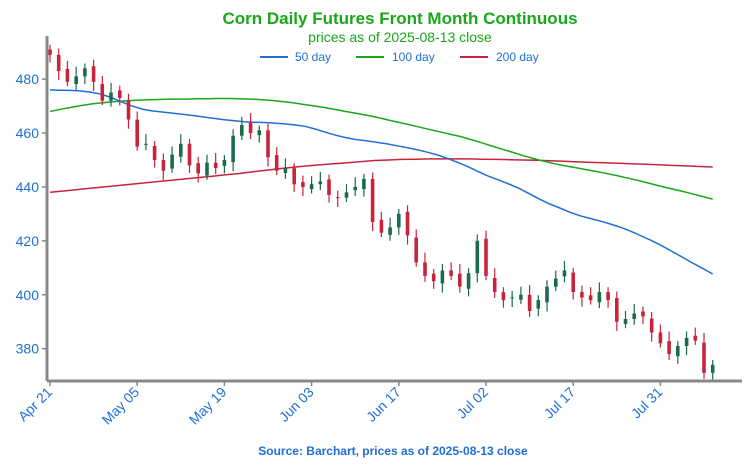 This screenshot has width=750, height=468. What do you see at coordinates (208, 406) in the screenshot?
I see `x-tick-label-may-19: May 19` at bounding box center [208, 406].